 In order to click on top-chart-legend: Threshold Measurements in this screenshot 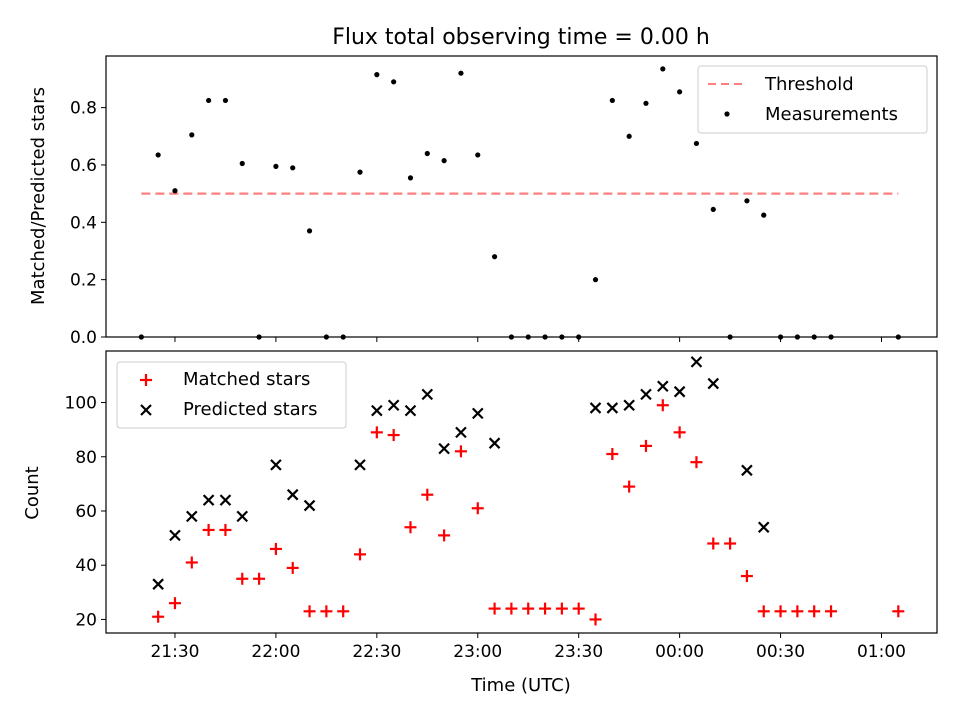, I will do `click(812, 99)`.